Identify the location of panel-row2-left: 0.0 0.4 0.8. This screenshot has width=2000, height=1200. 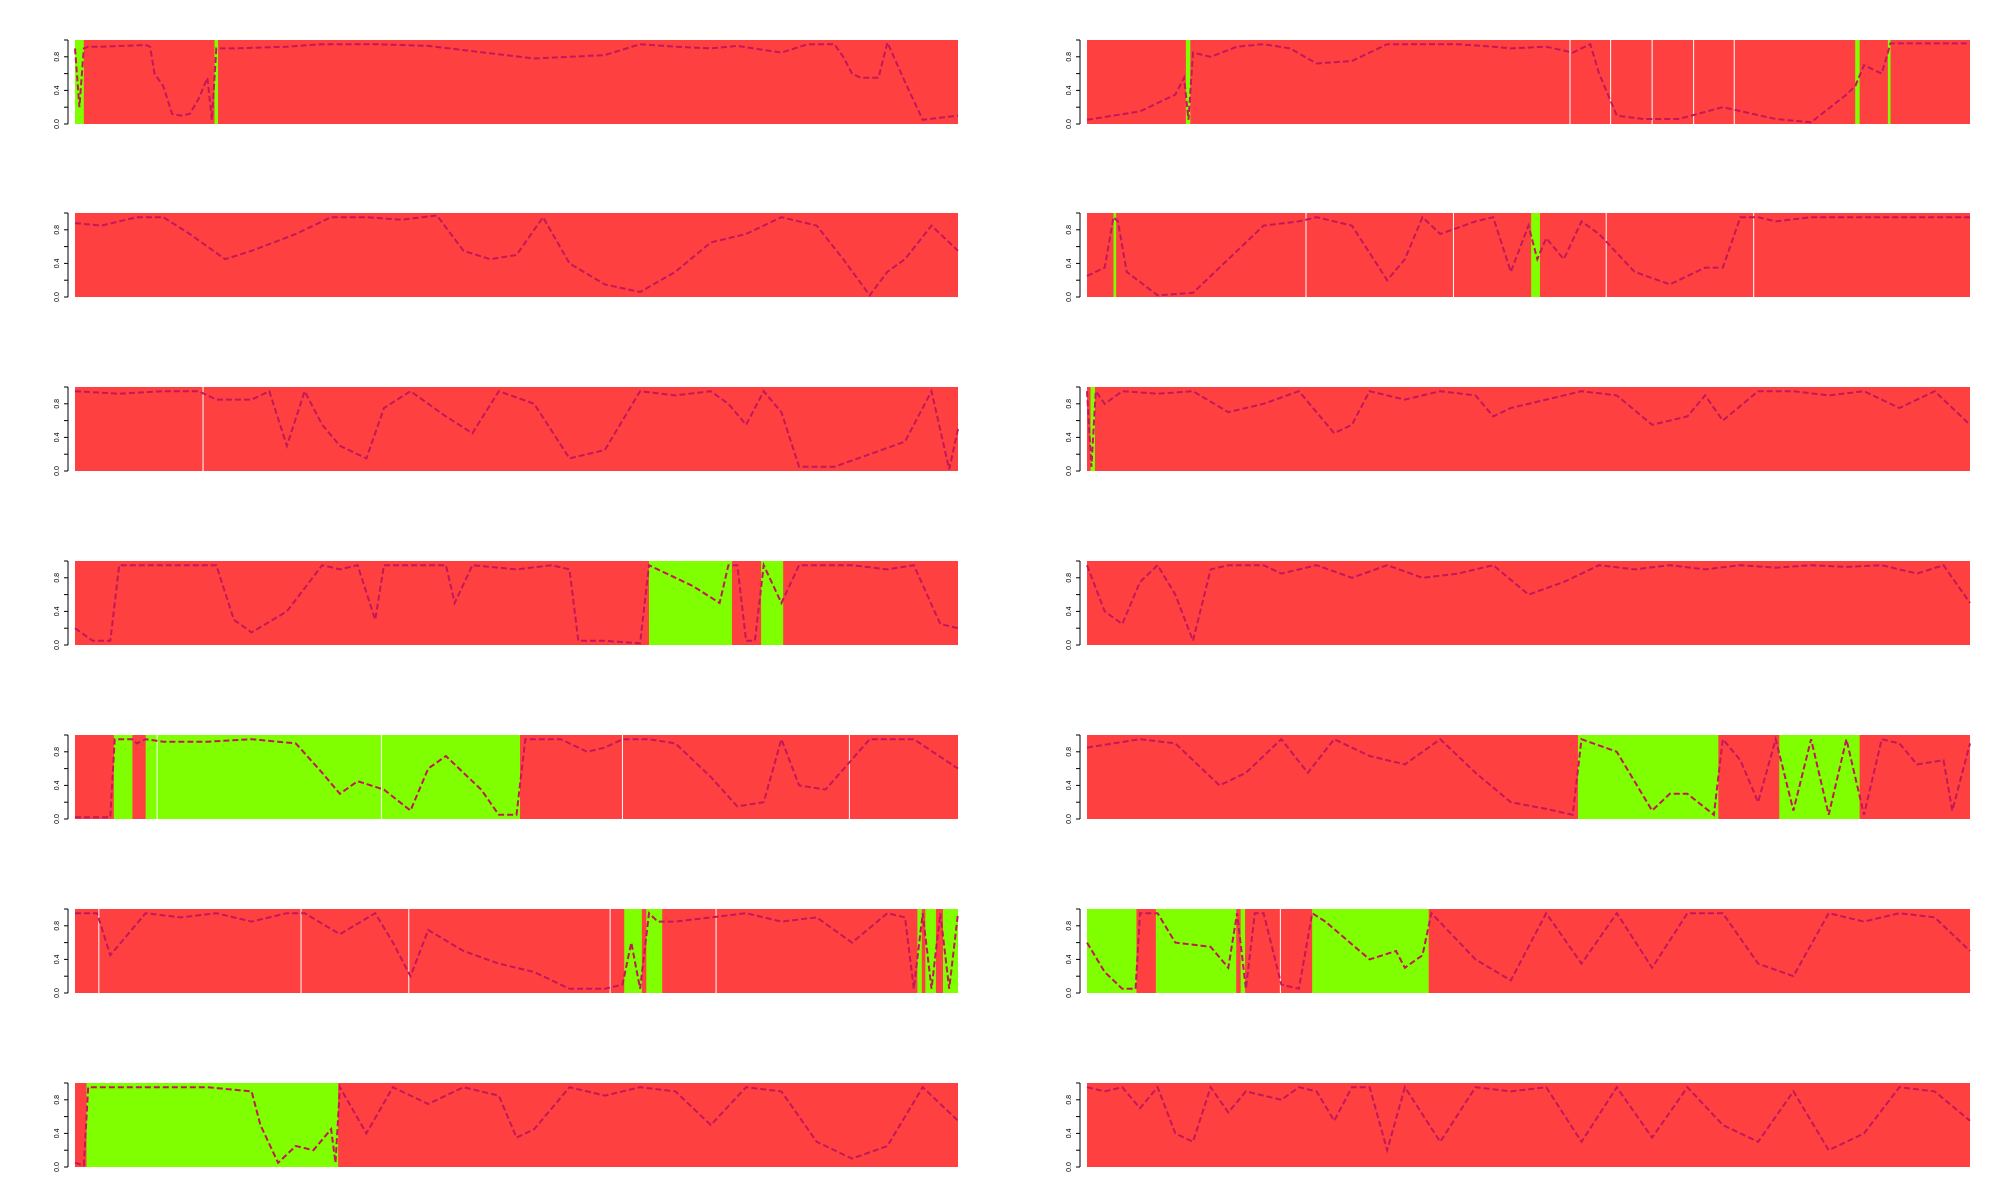
(506, 257).